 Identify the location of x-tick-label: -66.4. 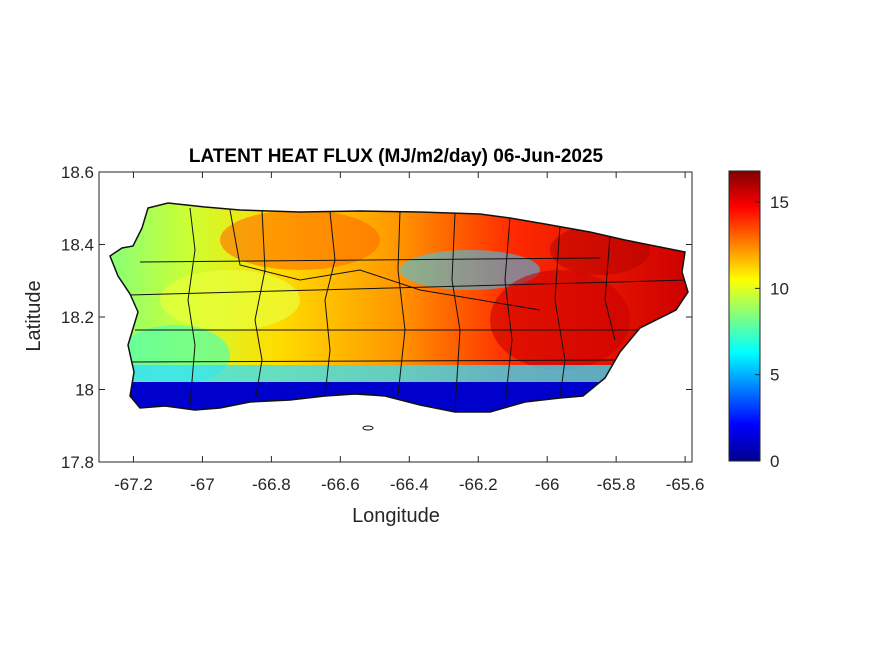
(409, 484).